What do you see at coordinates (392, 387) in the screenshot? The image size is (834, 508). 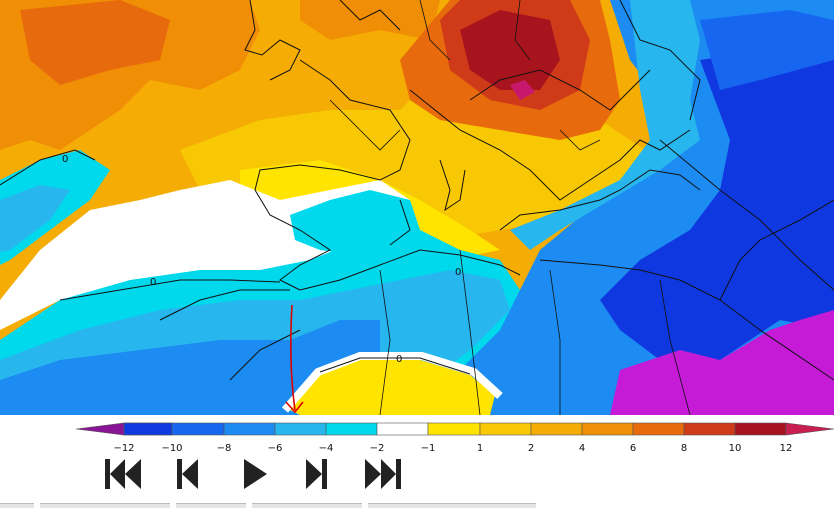 I see `sahara-yellow-patch` at bounding box center [392, 387].